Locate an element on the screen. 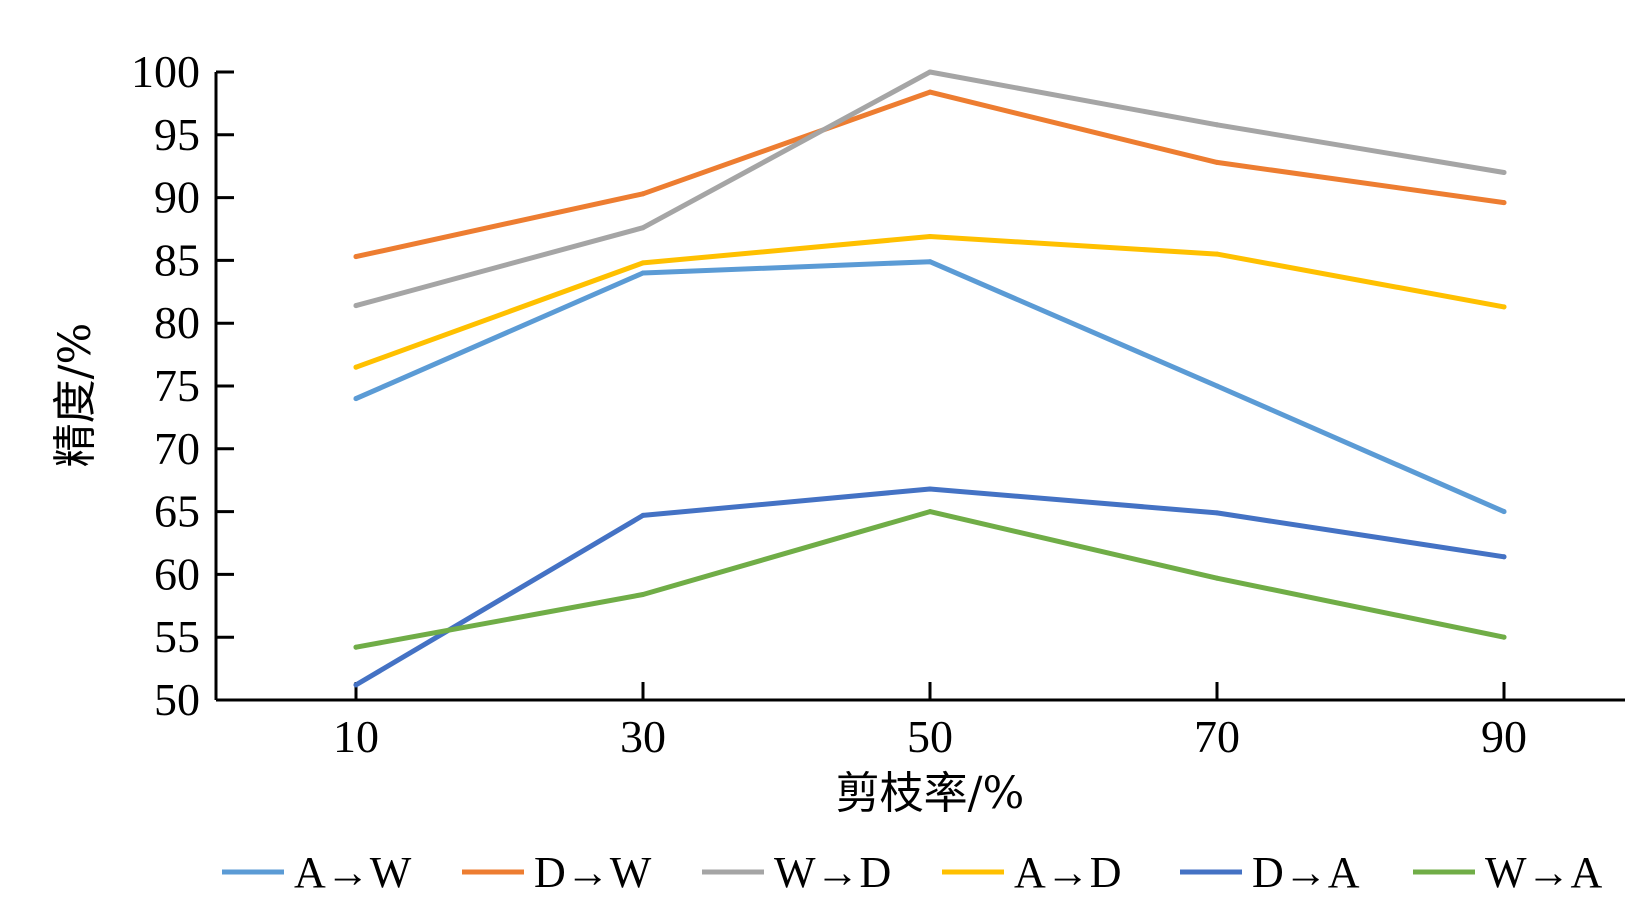 The image size is (1649, 911). legend-label: D→W is located at coordinates (593, 872).